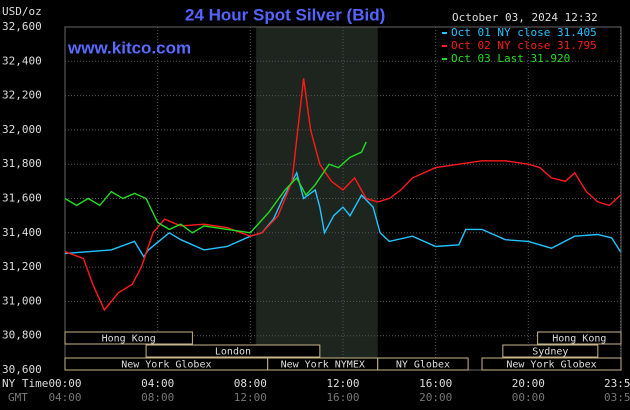  What do you see at coordinates (22, 129) in the screenshot?
I see `y-tick-label: 32,000` at bounding box center [22, 129].